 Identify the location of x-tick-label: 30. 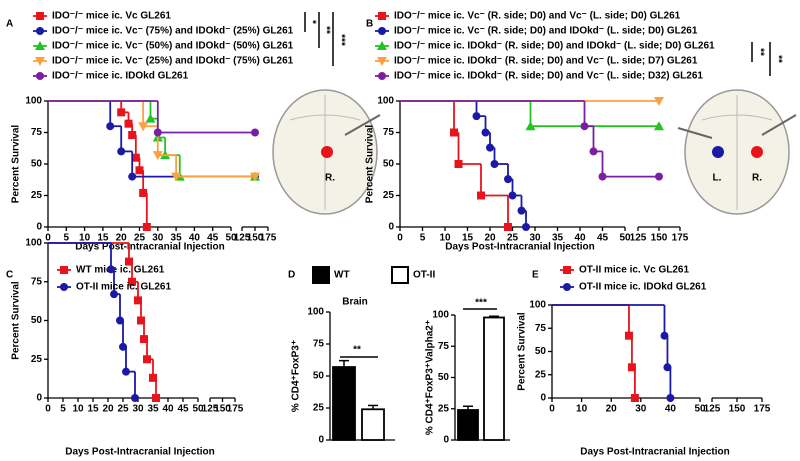
(535, 238).